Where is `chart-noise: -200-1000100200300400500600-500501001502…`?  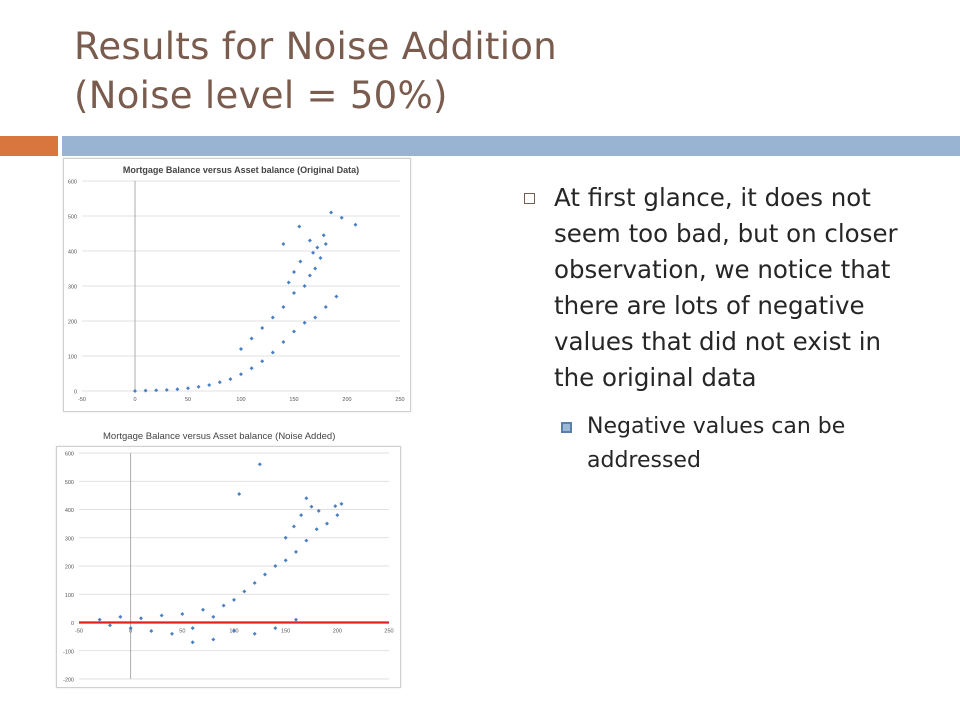 chart-noise: -200-1000100200300400500600-500501001502… is located at coordinates (228, 567).